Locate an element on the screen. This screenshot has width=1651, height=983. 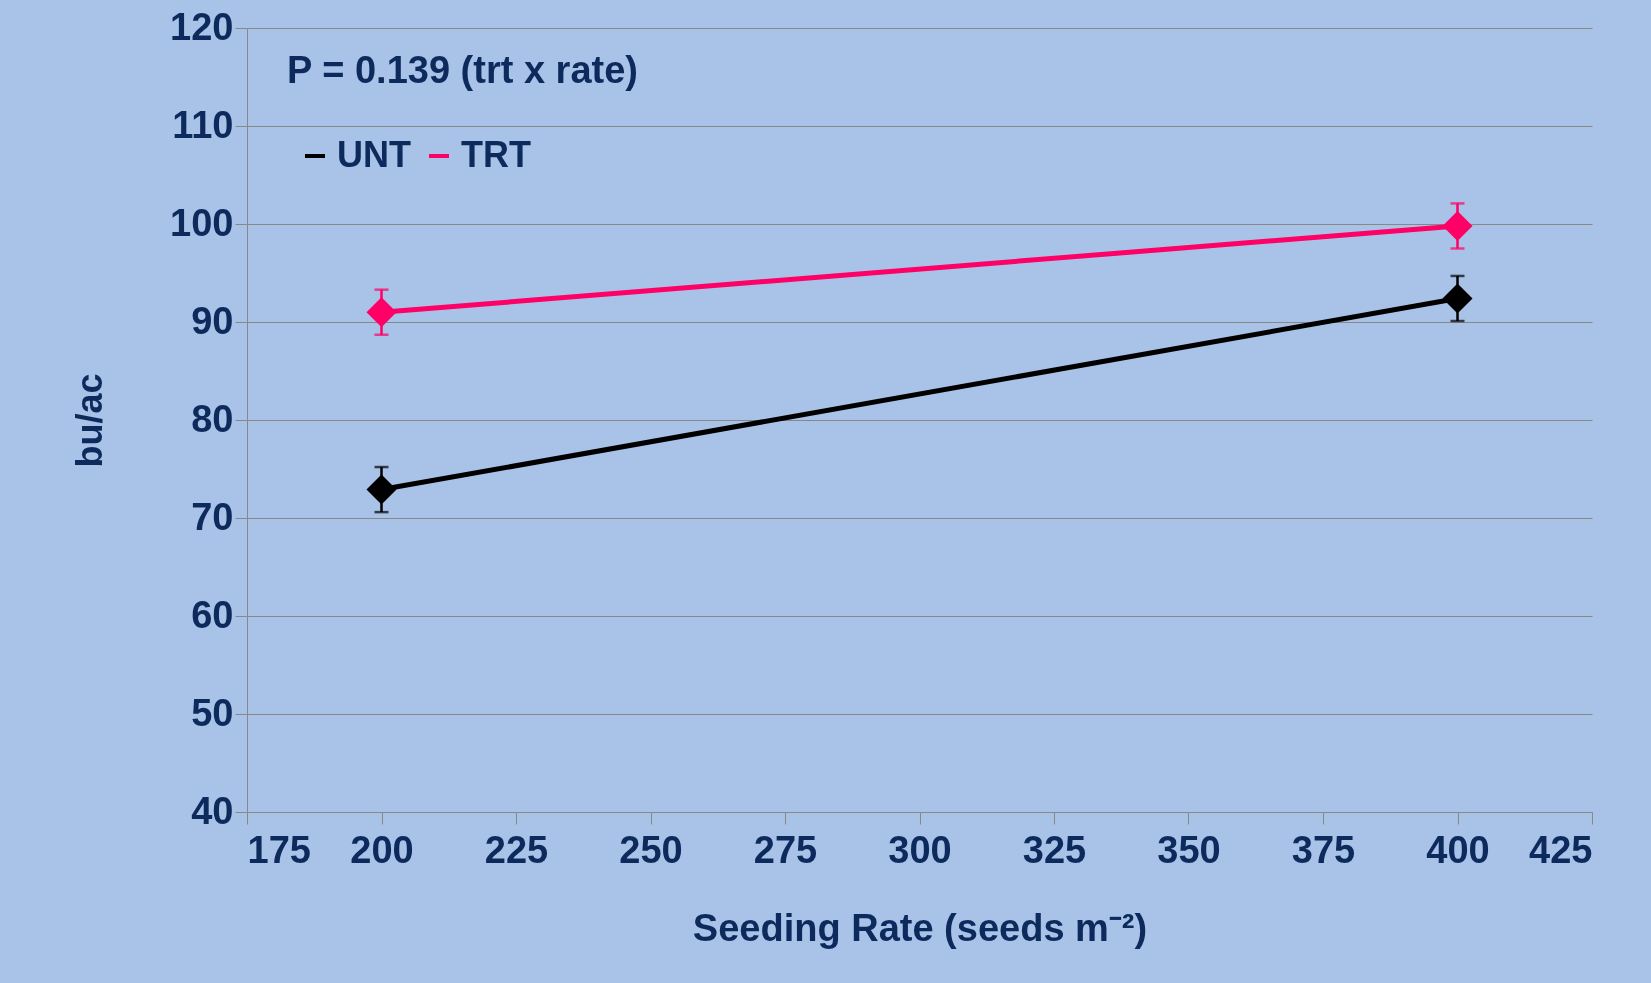
y-tick-label: 50 is located at coordinates (212, 712).